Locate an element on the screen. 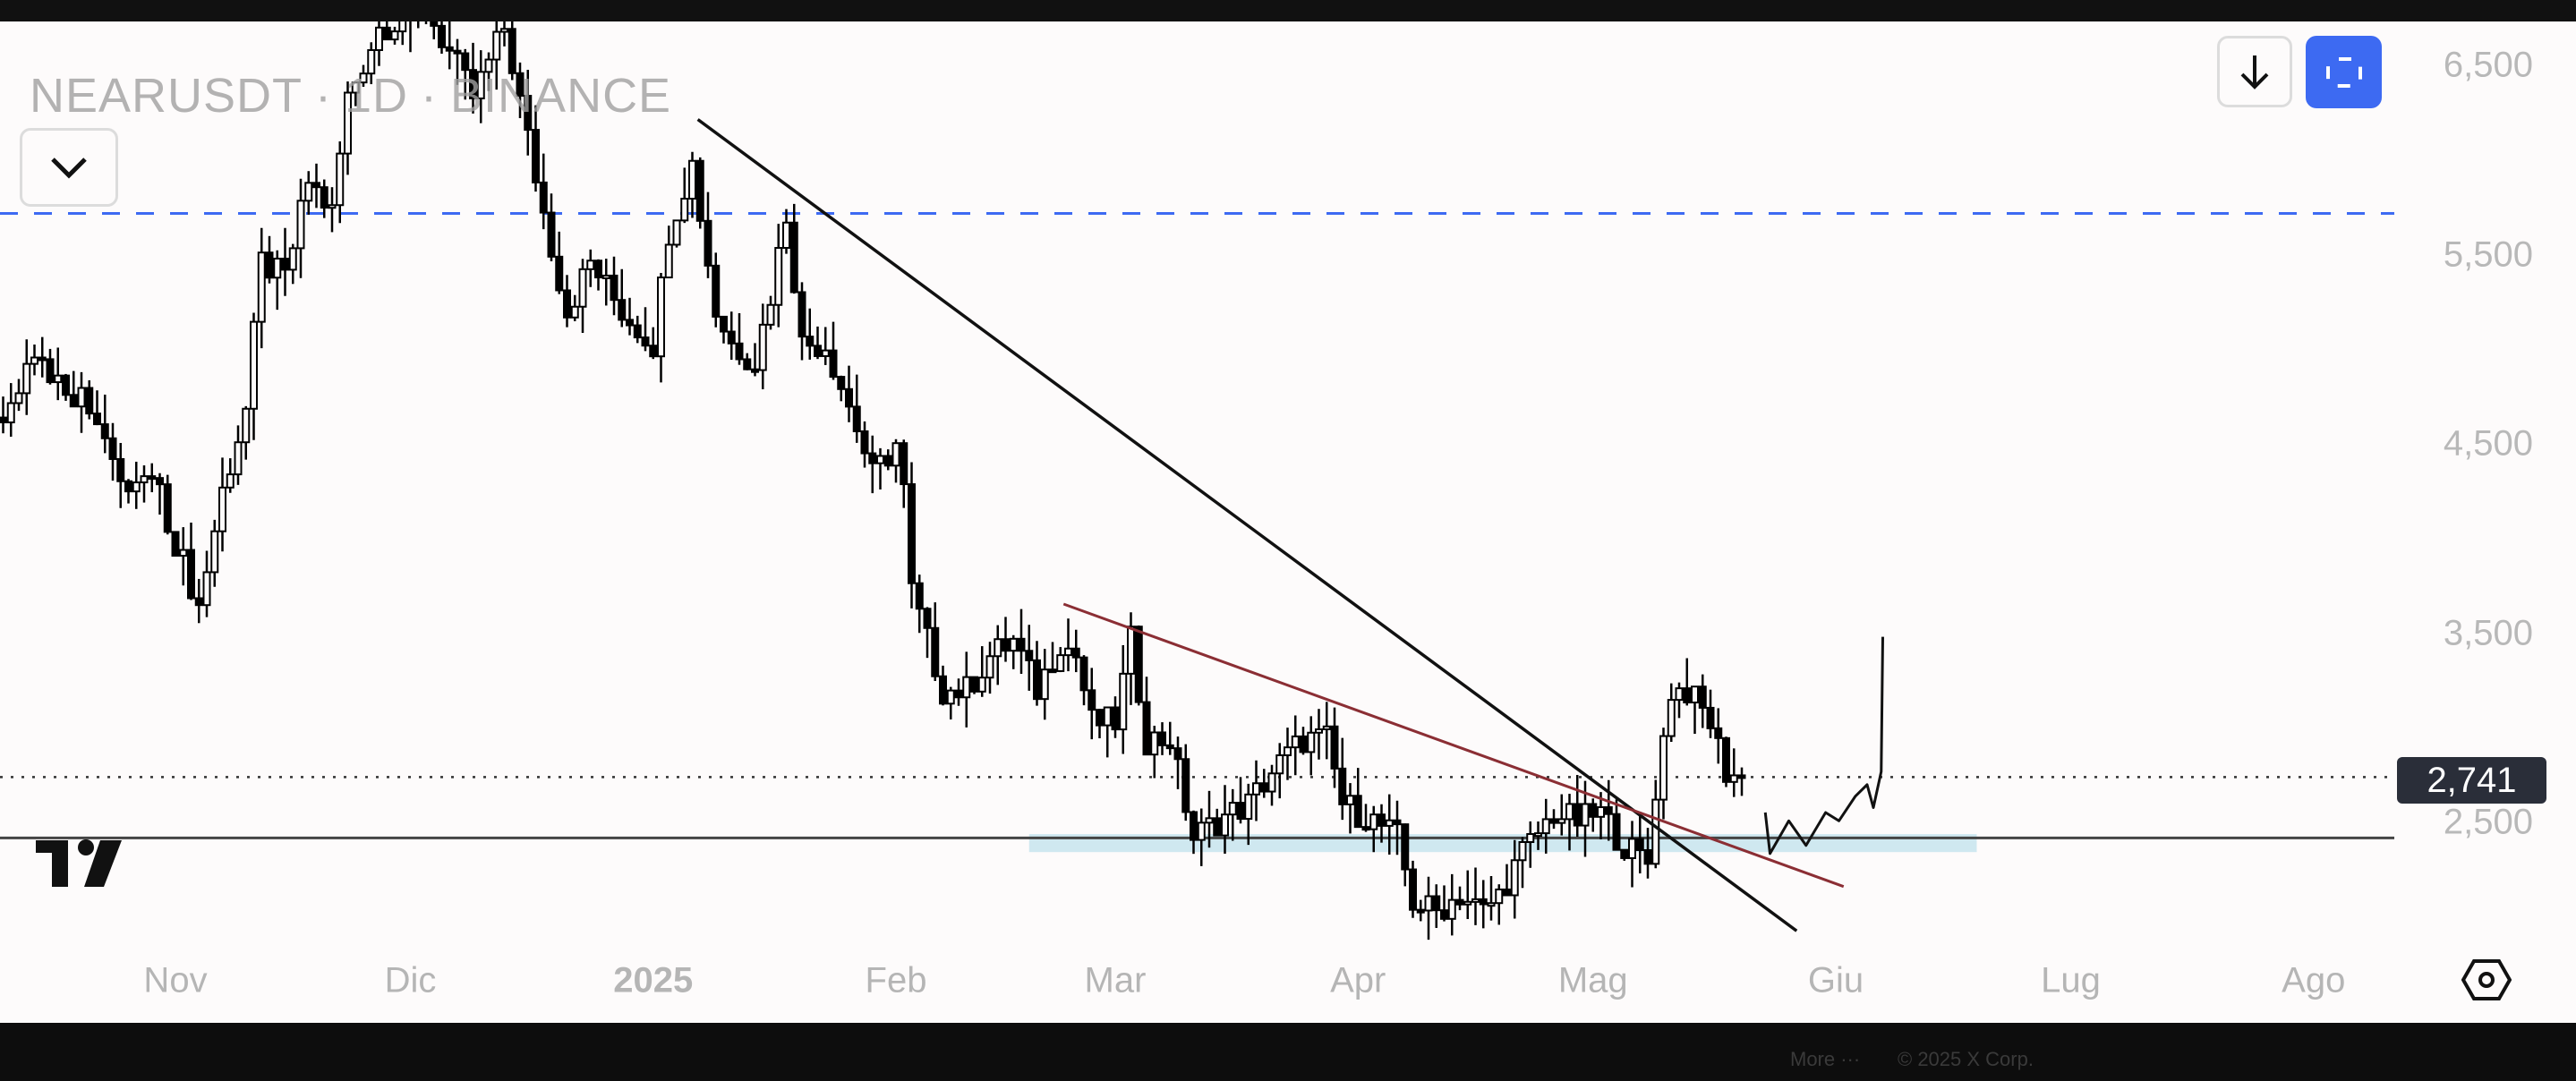 This screenshot has width=2576, height=1081. y-tick-label: 6,500 is located at coordinates (2488, 65).